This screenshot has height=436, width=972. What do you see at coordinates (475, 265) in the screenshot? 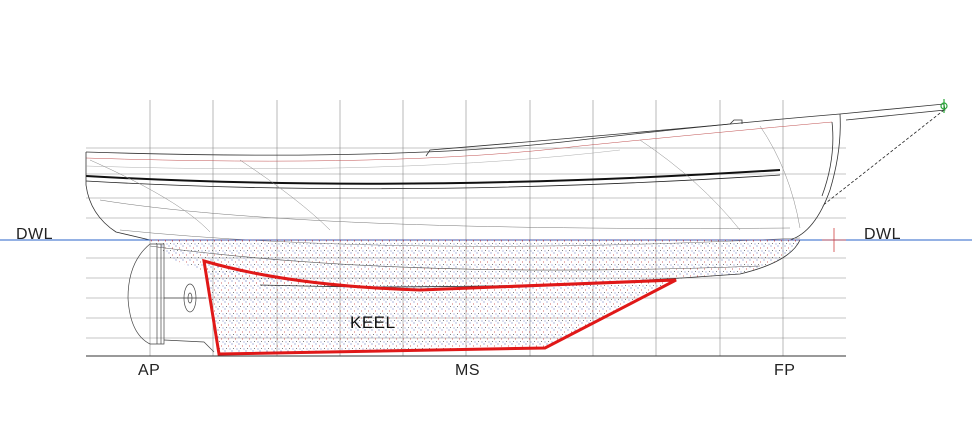
I see `underwater-hull-area` at bounding box center [475, 265].